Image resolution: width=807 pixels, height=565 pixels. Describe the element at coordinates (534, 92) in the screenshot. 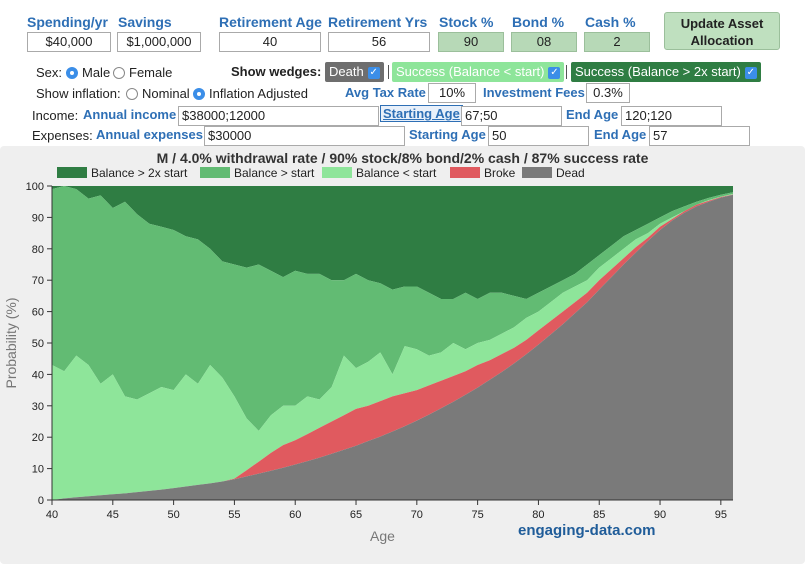

I see `fees-label: Investment Fees` at that location.